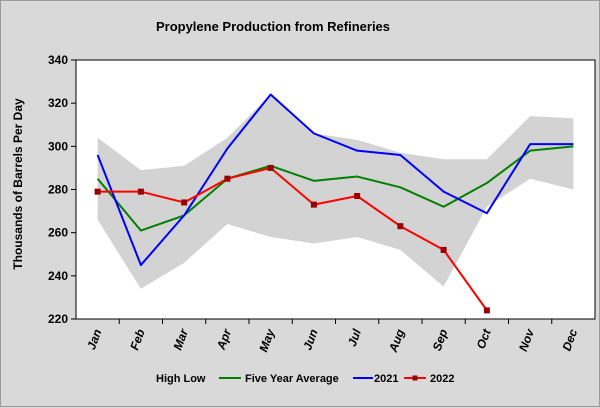 This screenshot has height=408, width=600. What do you see at coordinates (58, 319) in the screenshot?
I see `y-tick-label: 220` at bounding box center [58, 319].